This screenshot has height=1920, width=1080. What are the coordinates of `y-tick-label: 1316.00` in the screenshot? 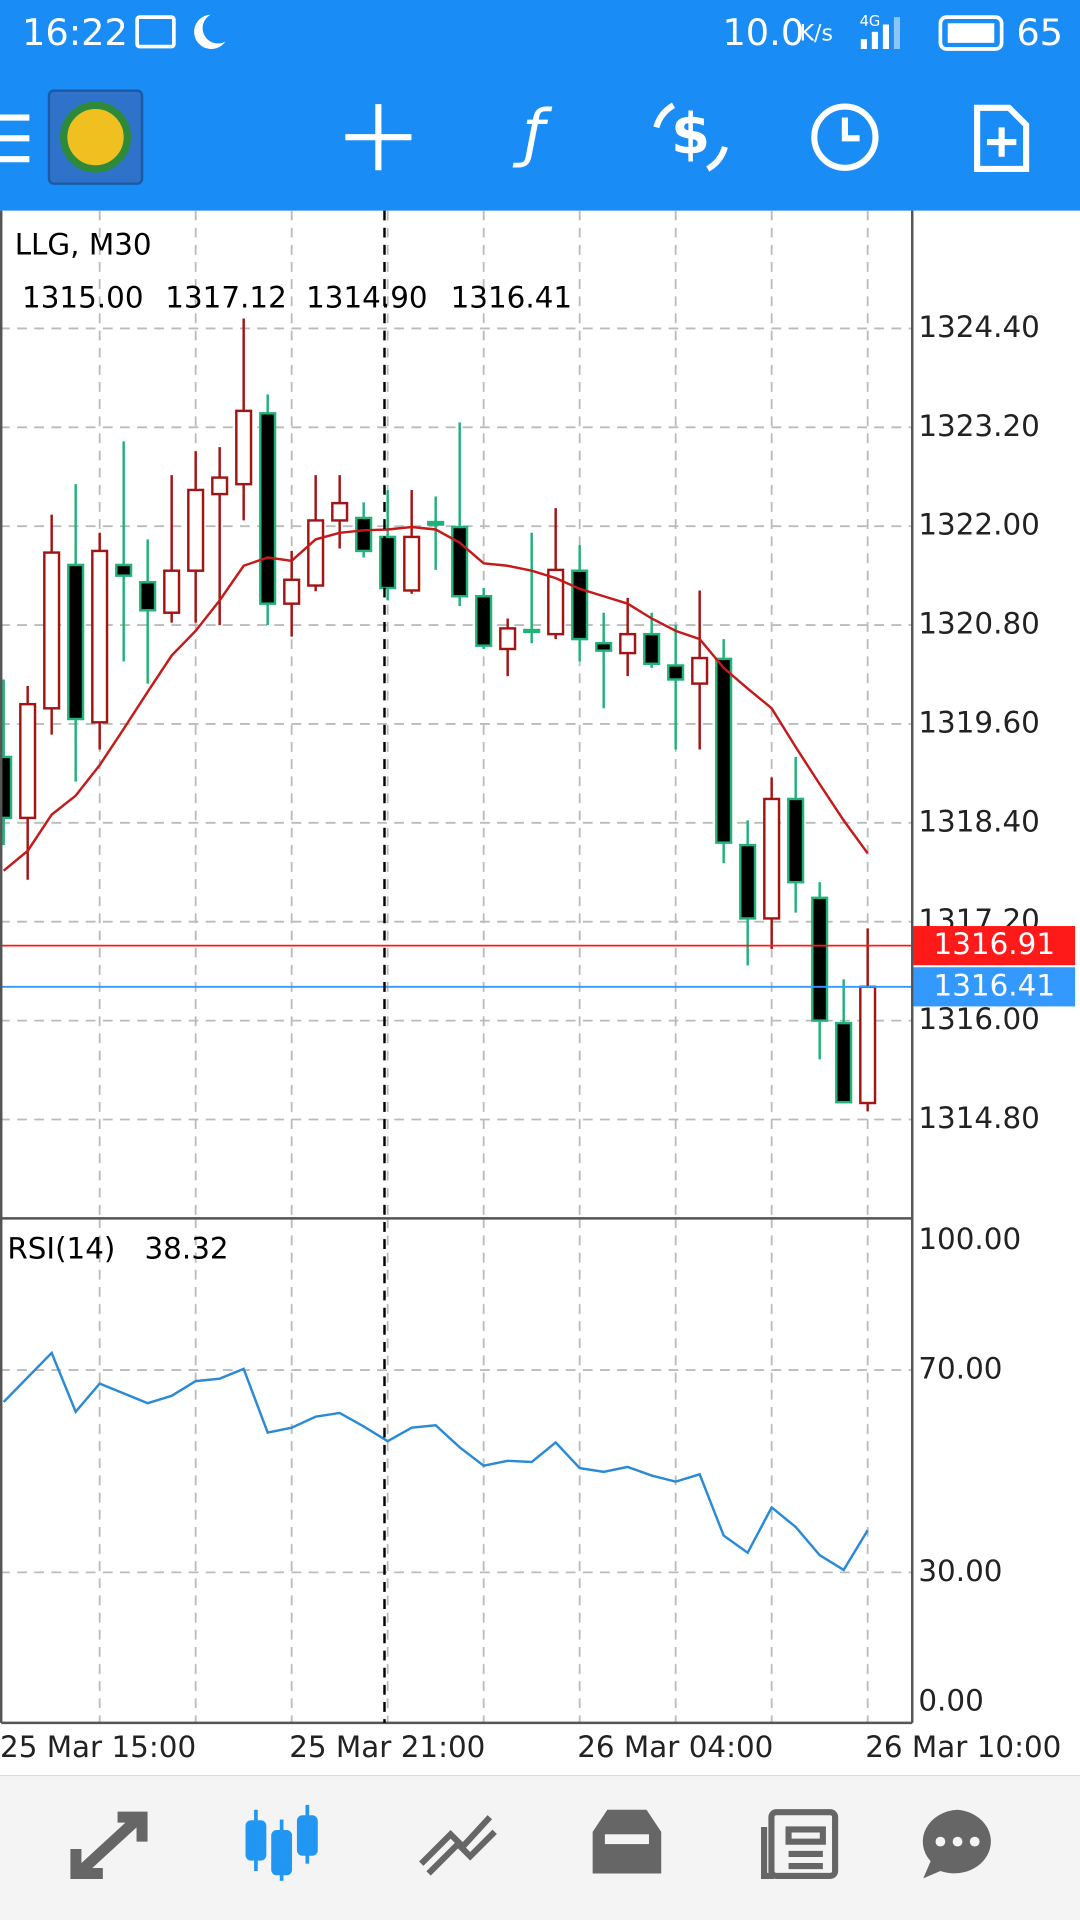 It's located at (978, 1019).